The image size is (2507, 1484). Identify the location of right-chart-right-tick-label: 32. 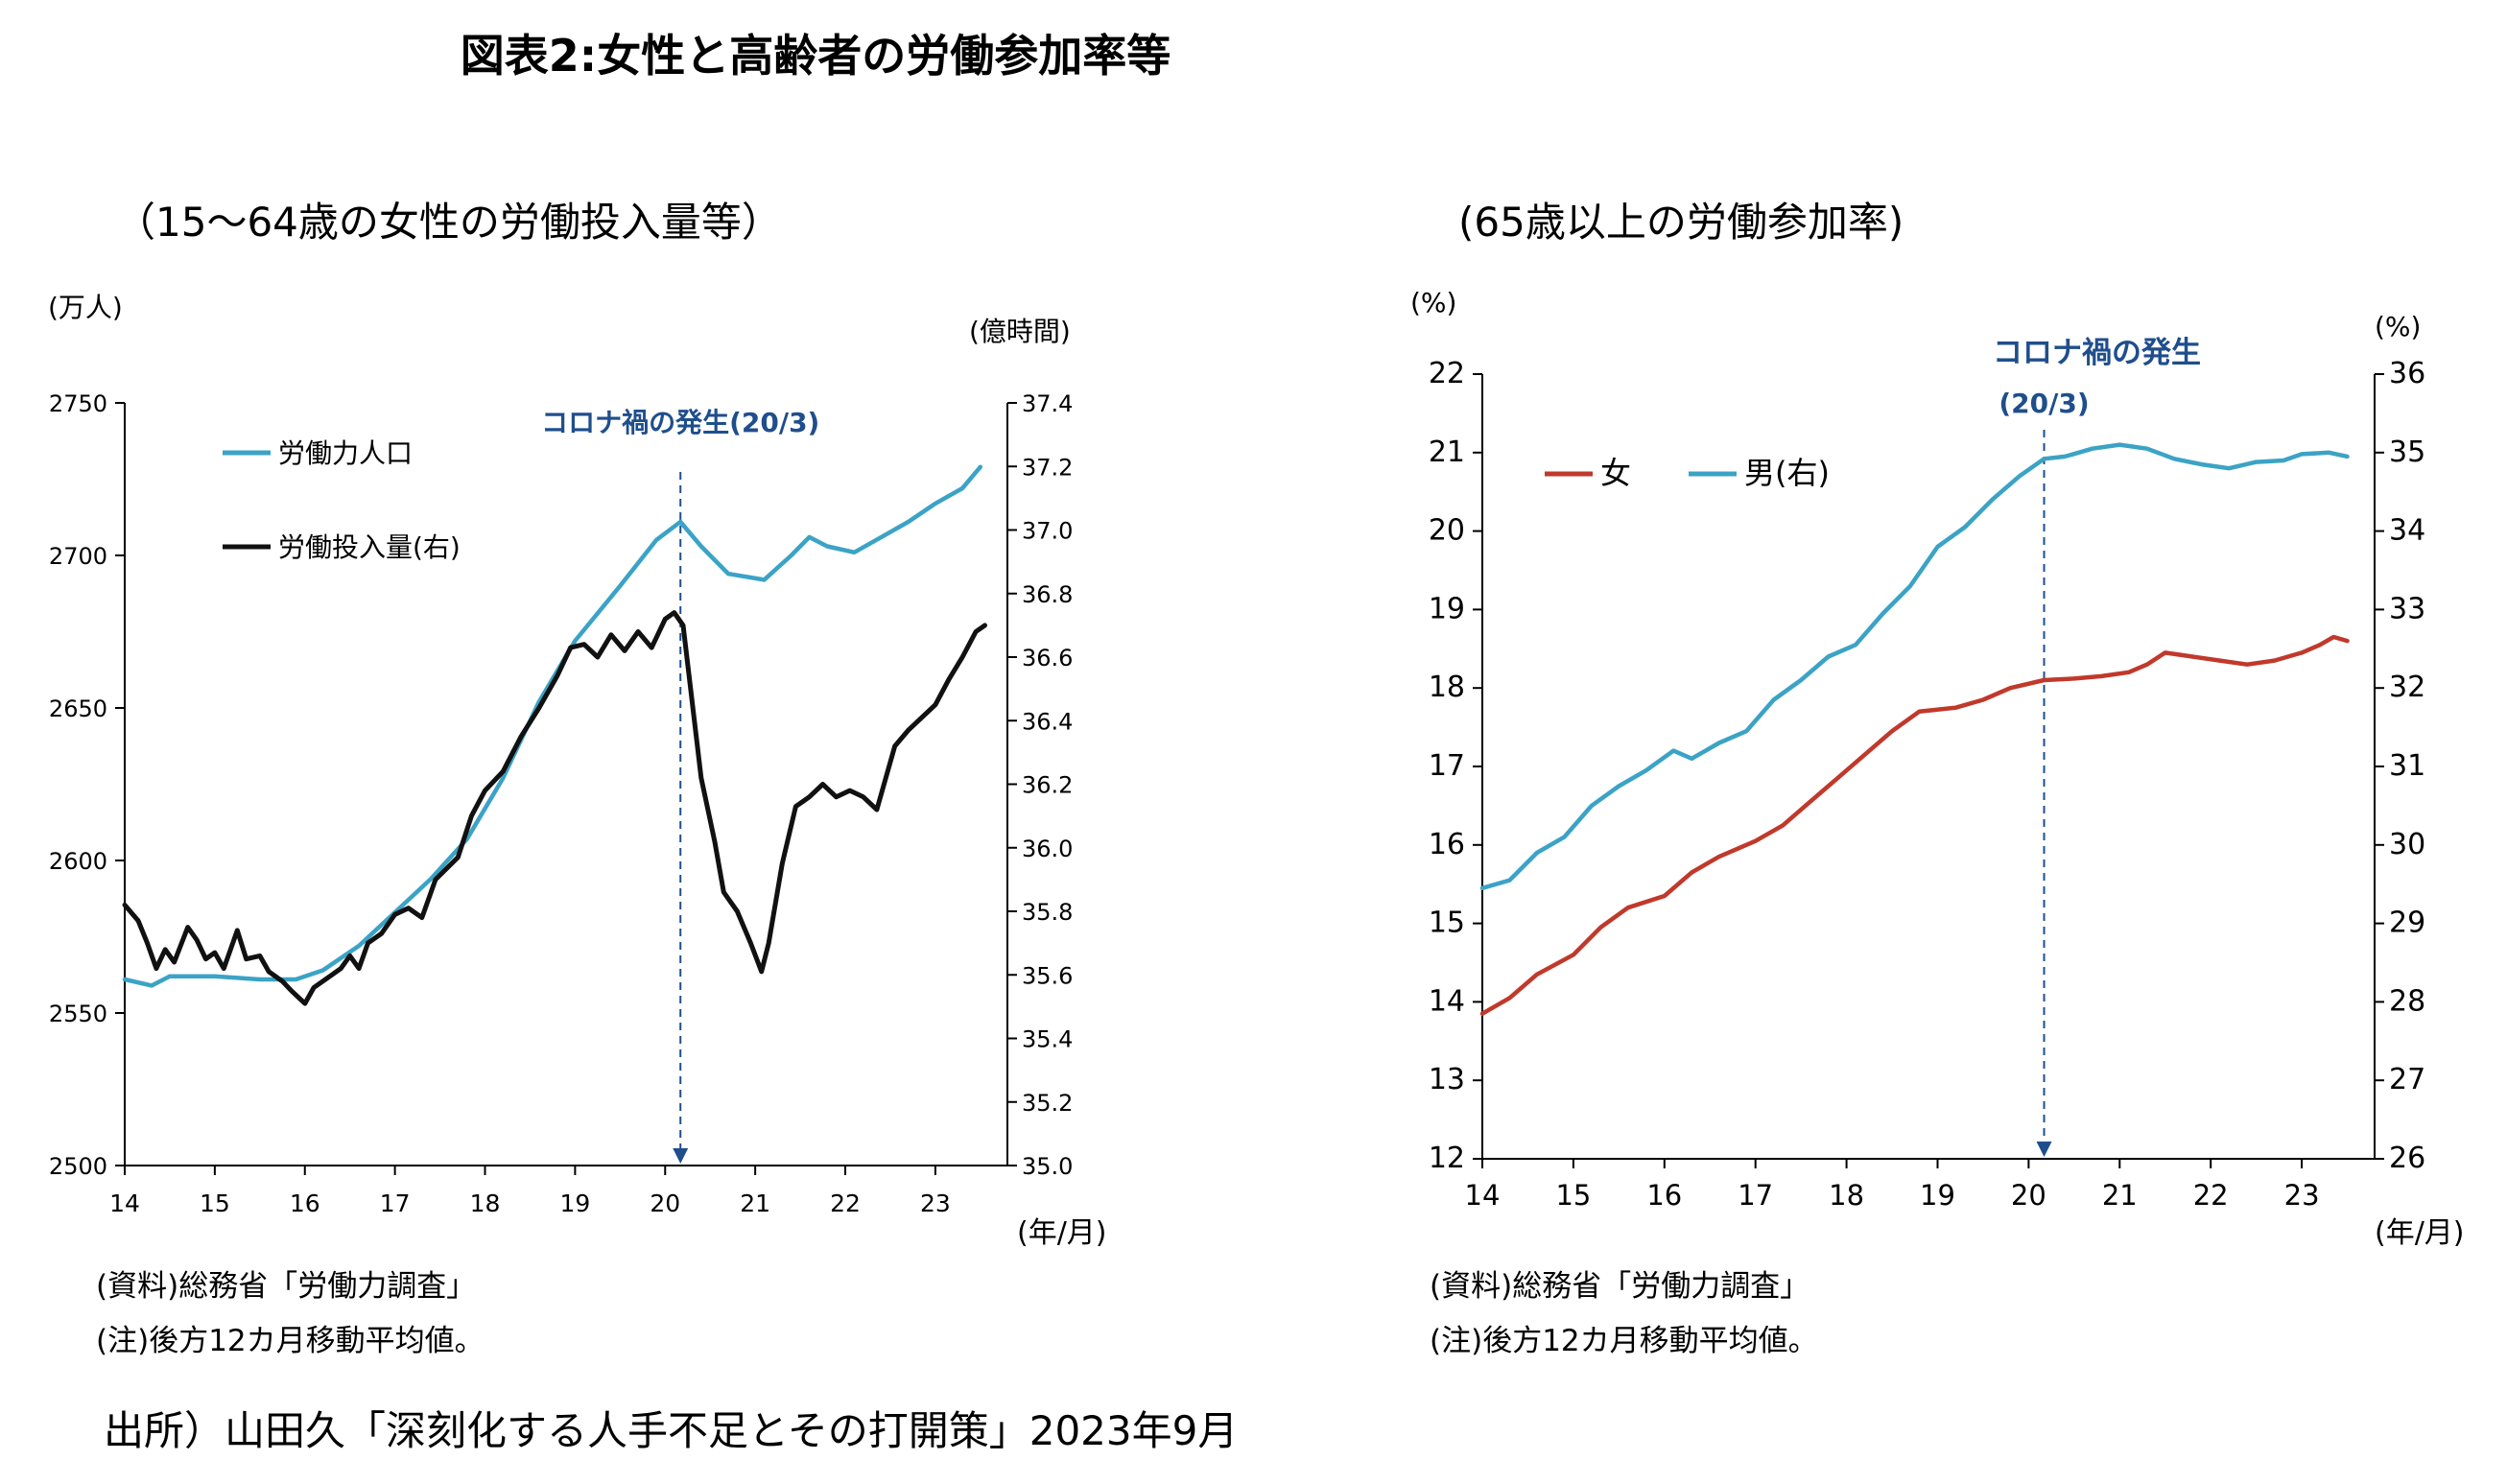
(2407, 688).